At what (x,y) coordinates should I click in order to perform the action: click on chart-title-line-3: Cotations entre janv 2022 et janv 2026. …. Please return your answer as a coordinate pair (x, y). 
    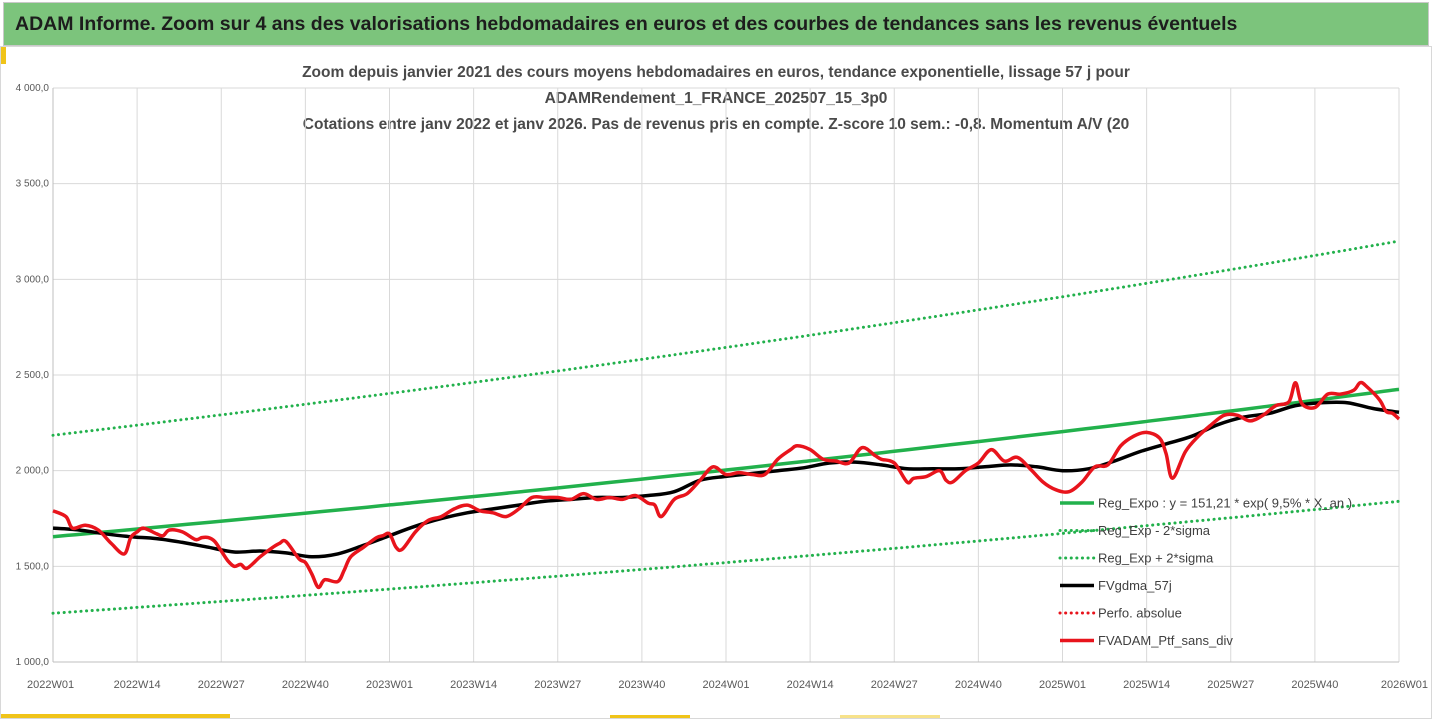
    Looking at the image, I should click on (716, 124).